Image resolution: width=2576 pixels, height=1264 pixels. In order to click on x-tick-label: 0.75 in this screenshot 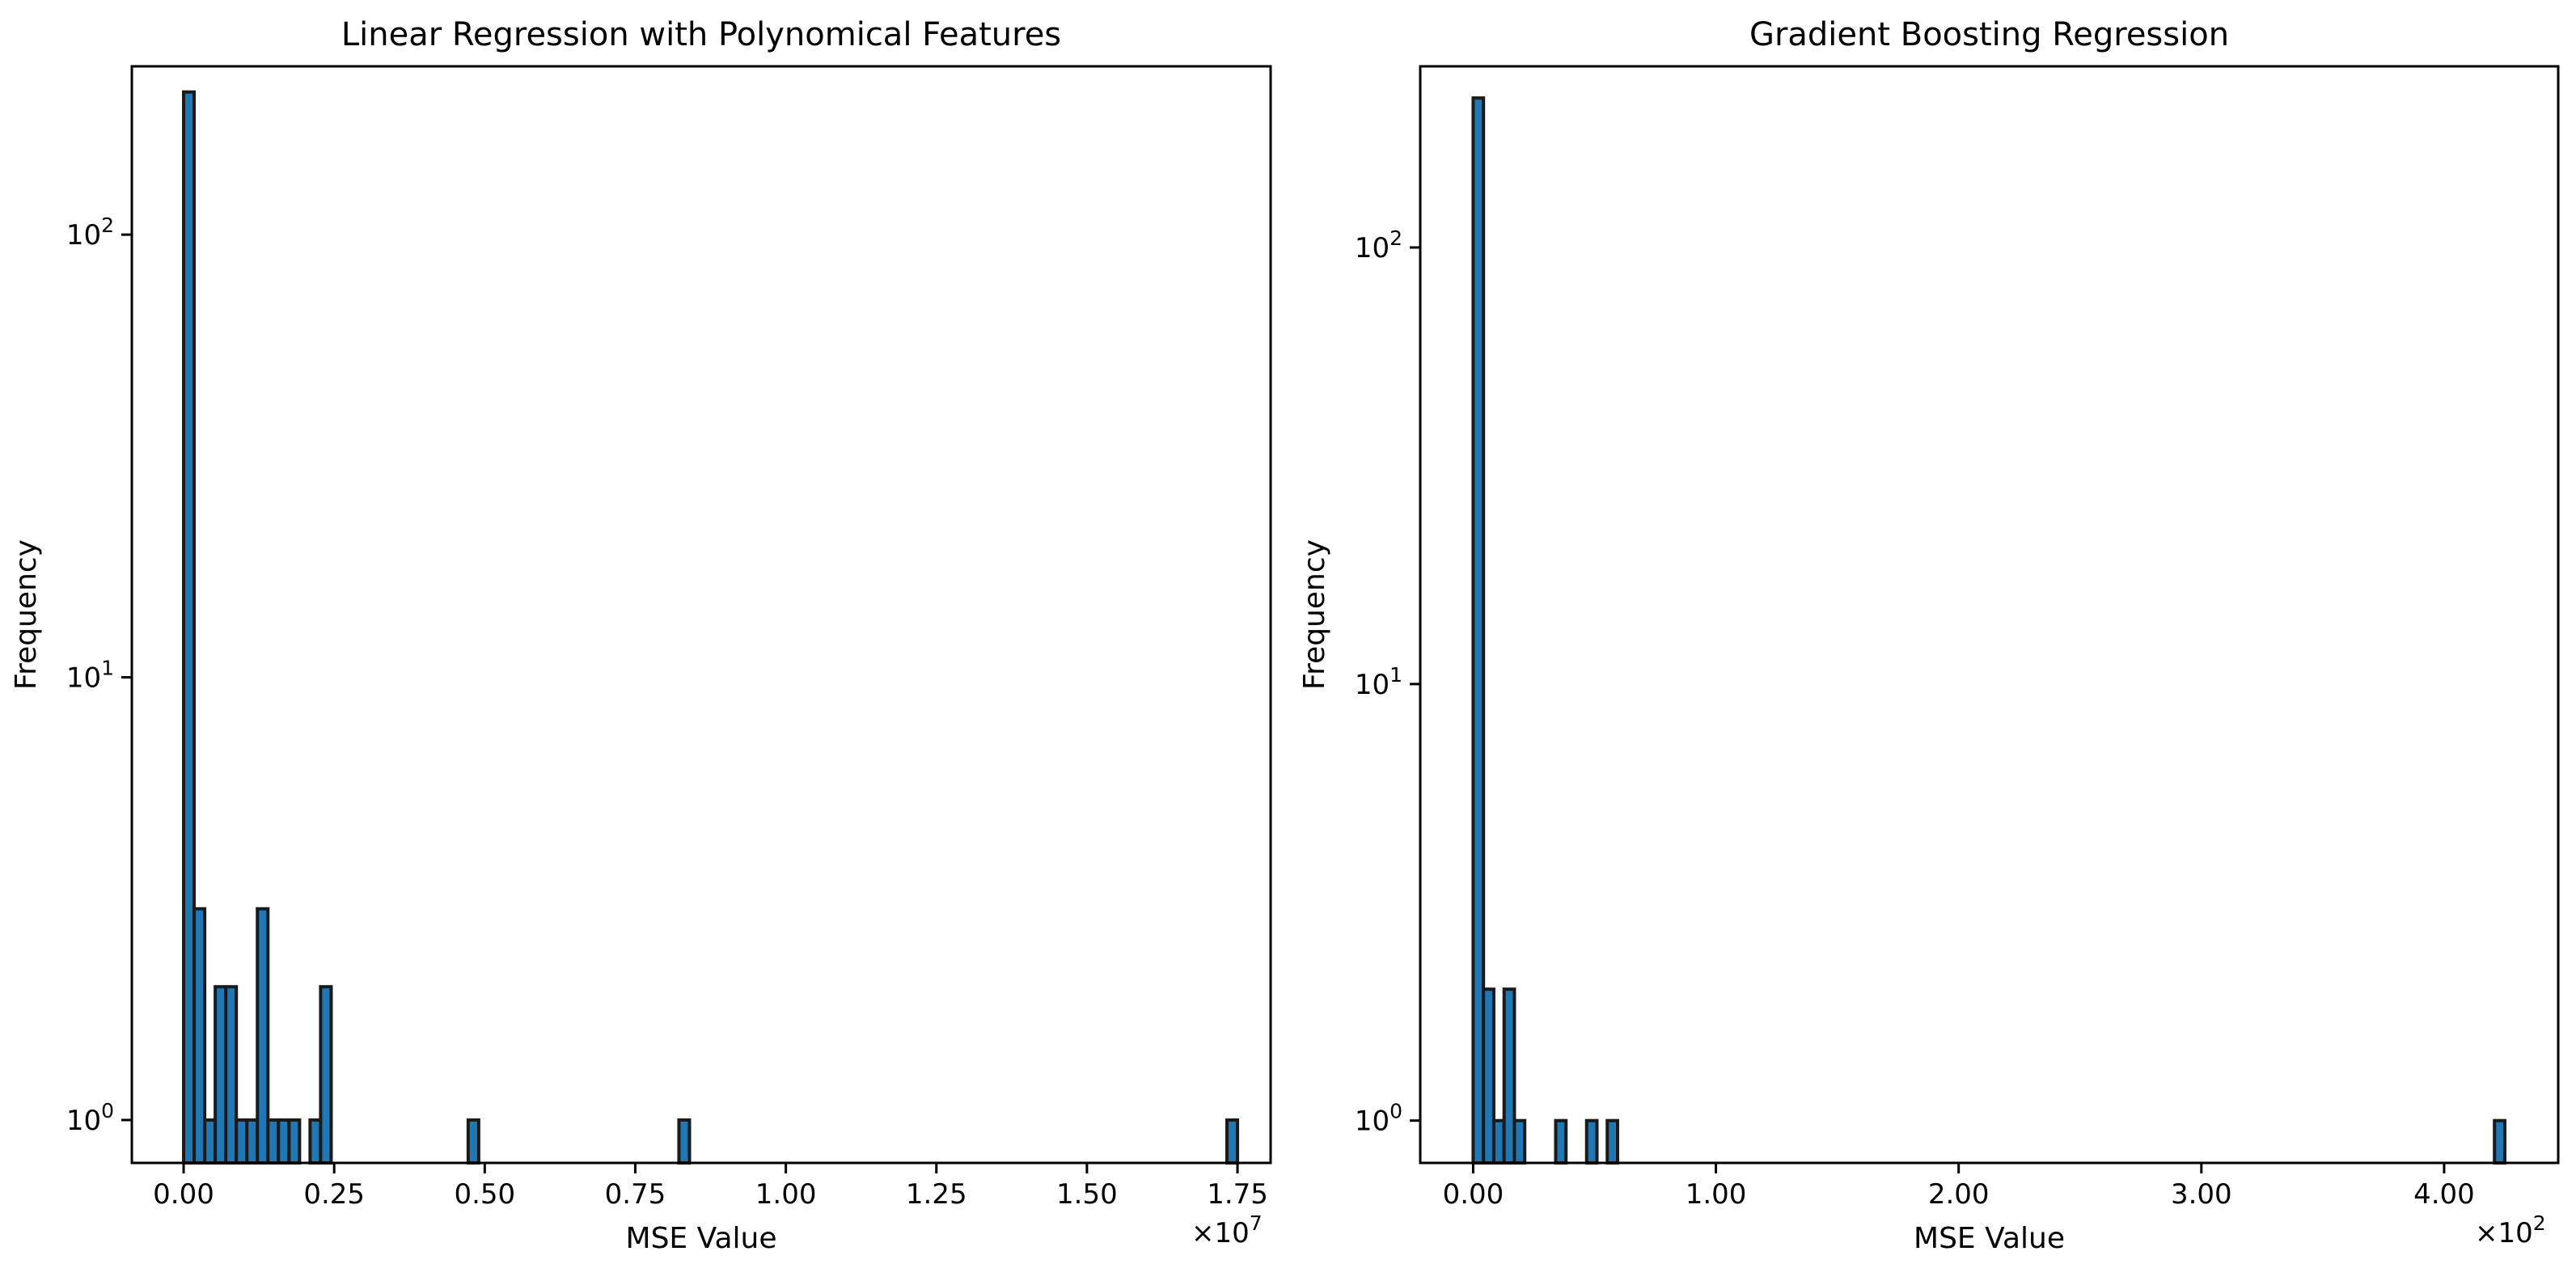, I will do `click(636, 1194)`.